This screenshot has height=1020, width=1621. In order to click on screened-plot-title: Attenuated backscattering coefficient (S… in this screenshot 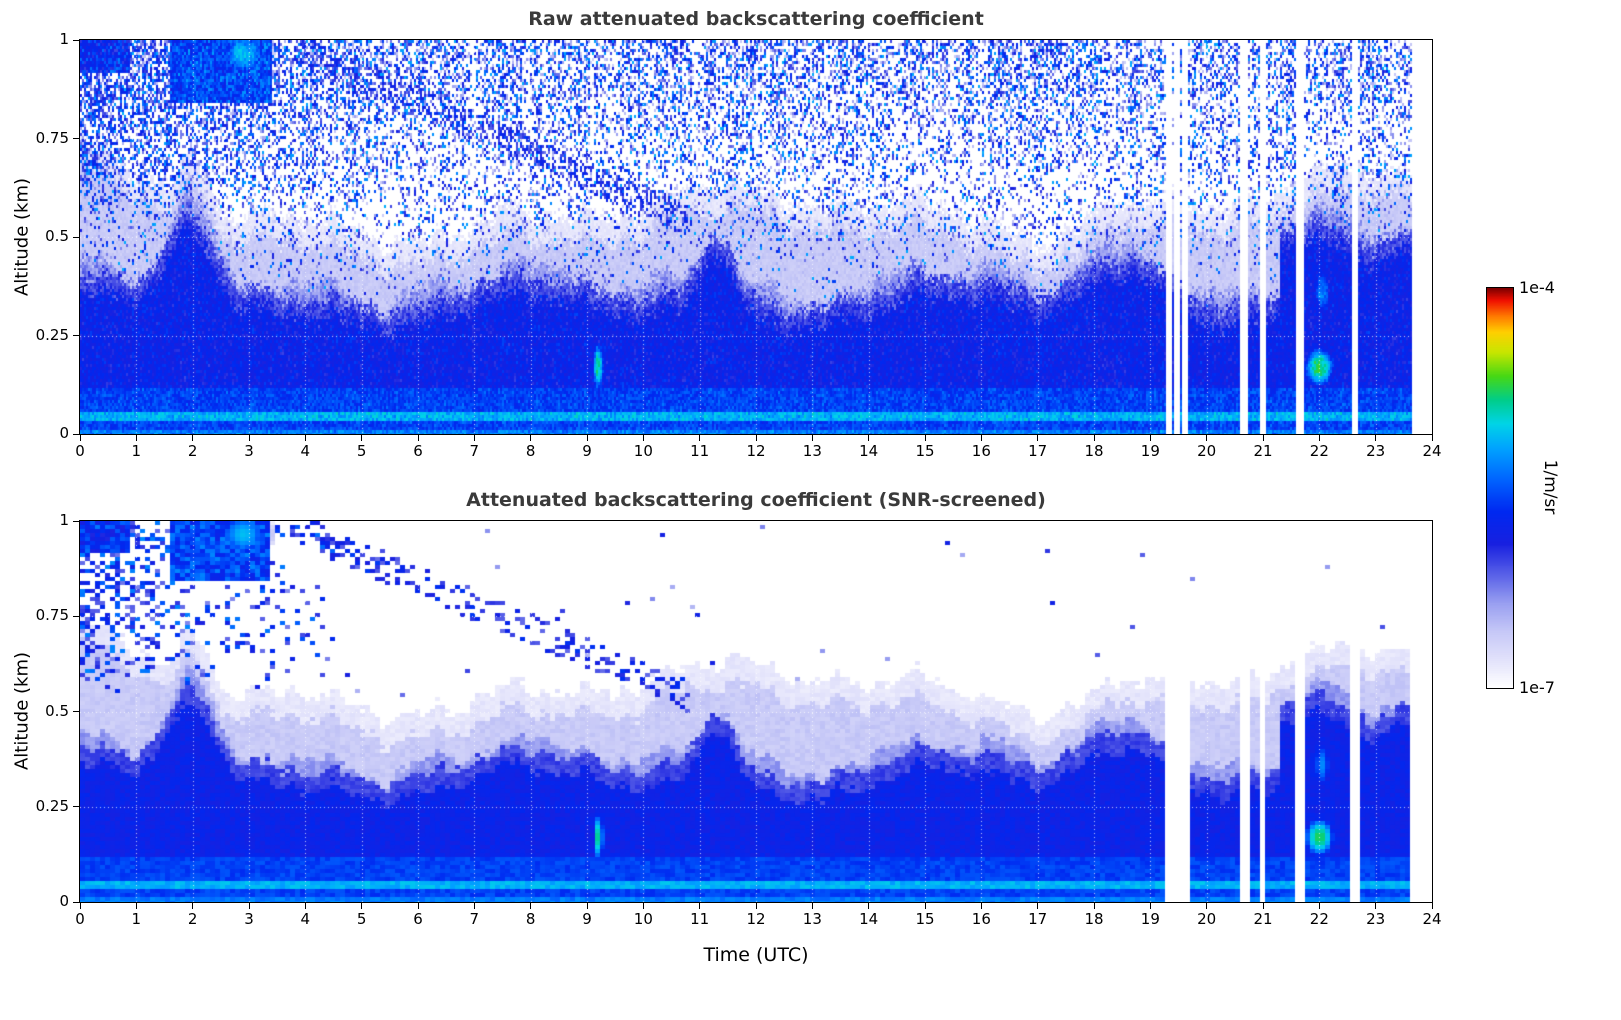, I will do `click(756, 500)`.